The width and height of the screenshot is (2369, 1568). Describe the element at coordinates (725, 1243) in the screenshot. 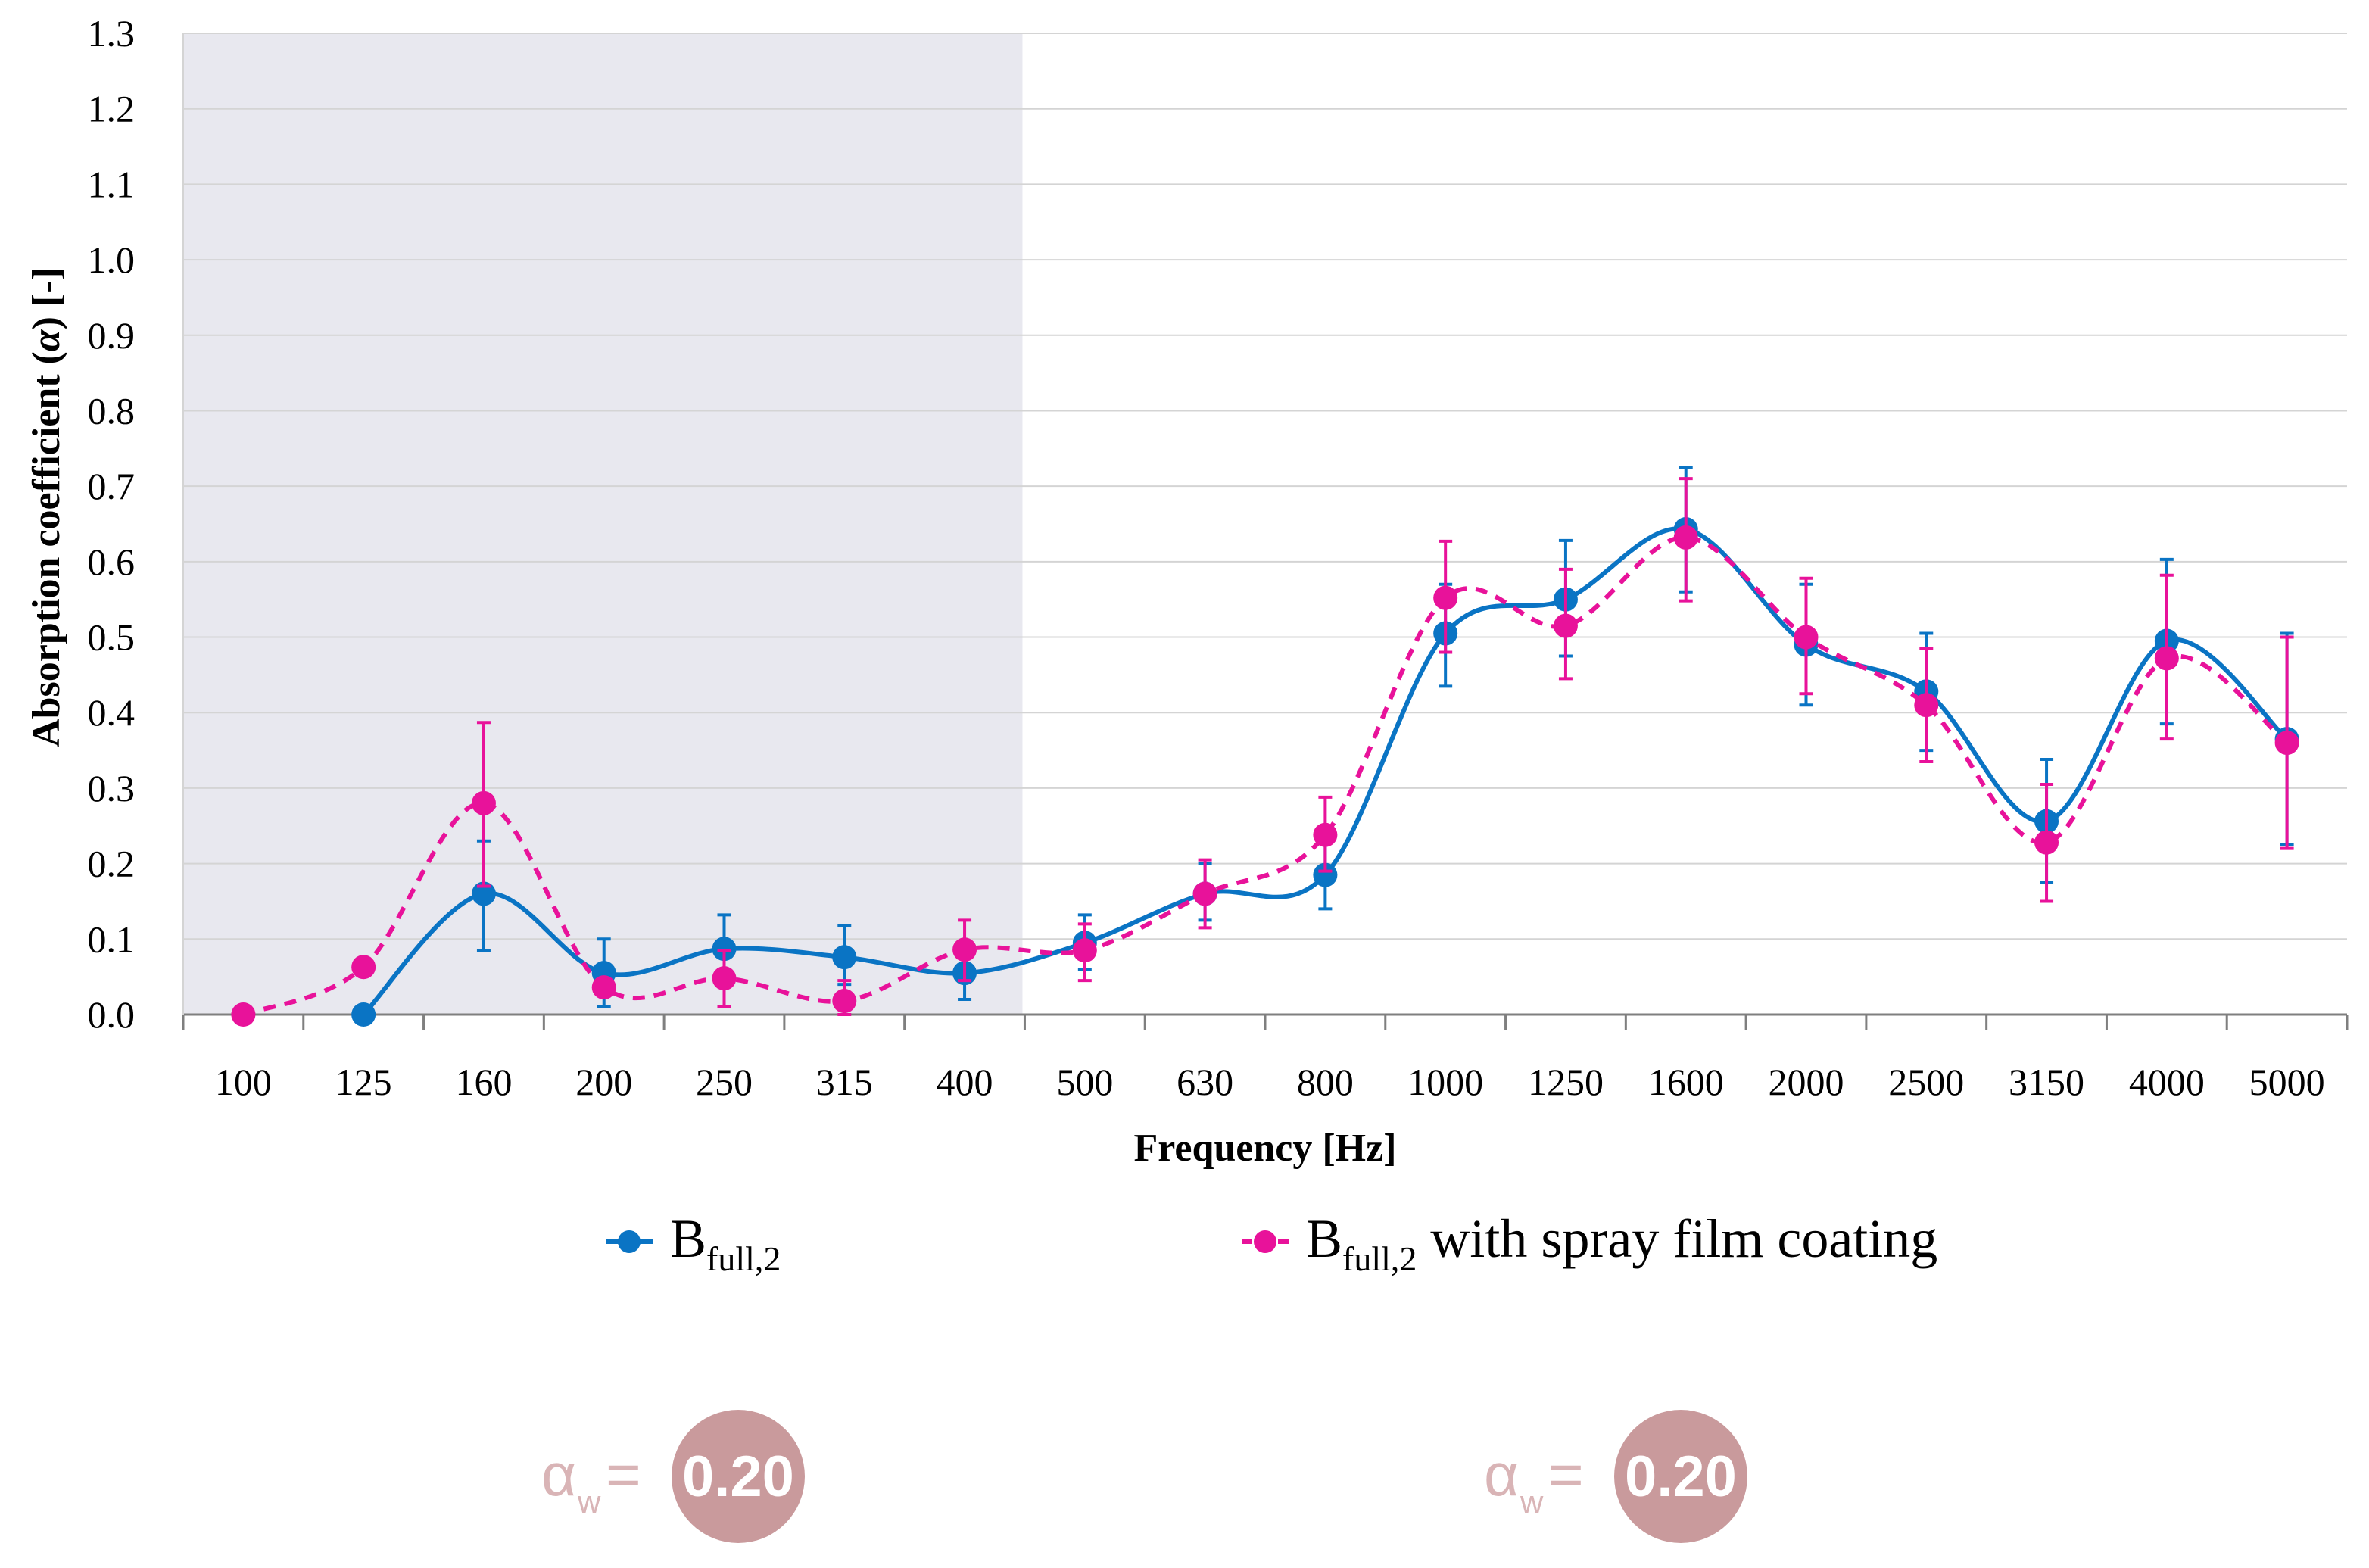

I see `legend-label-bfull2: Bfull,2` at that location.